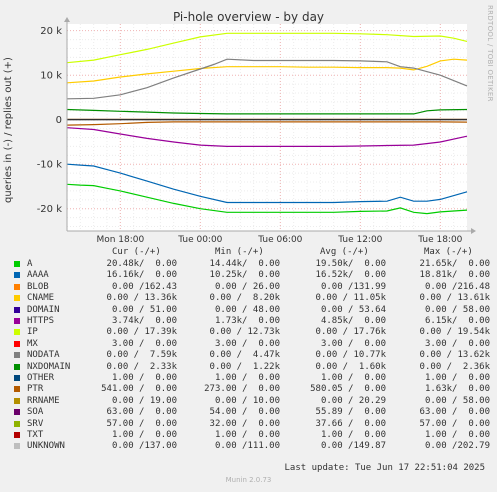 The width and height of the screenshot is (497, 492). I want to click on legend-name: HTTPS, so click(41, 321).